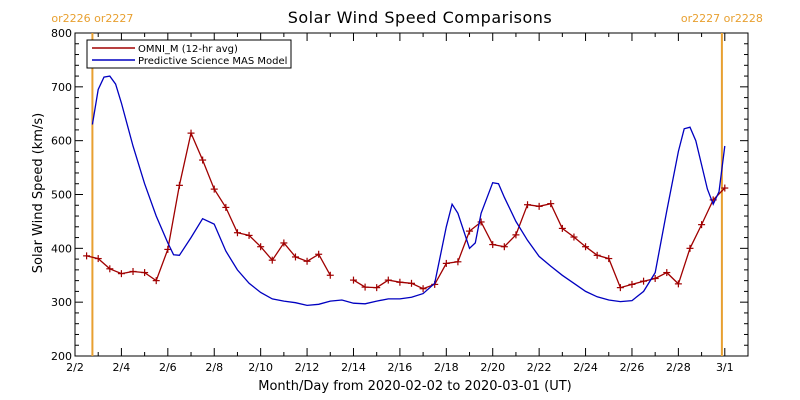  I want to click on rotation-marker-label: or2227 or2228, so click(722, 18).